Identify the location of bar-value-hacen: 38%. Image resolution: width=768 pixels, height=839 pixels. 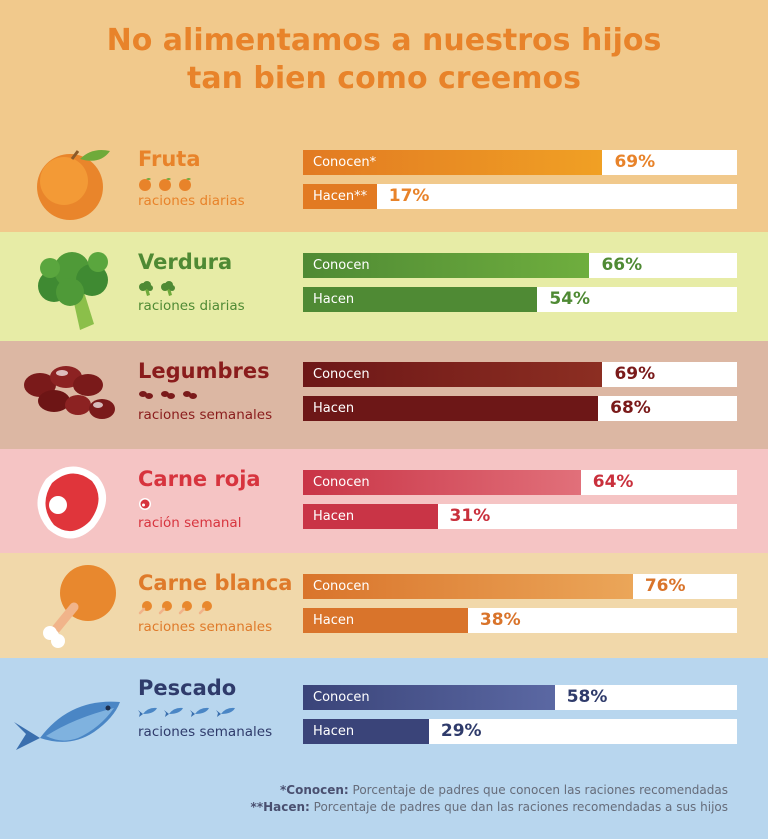
(500, 620).